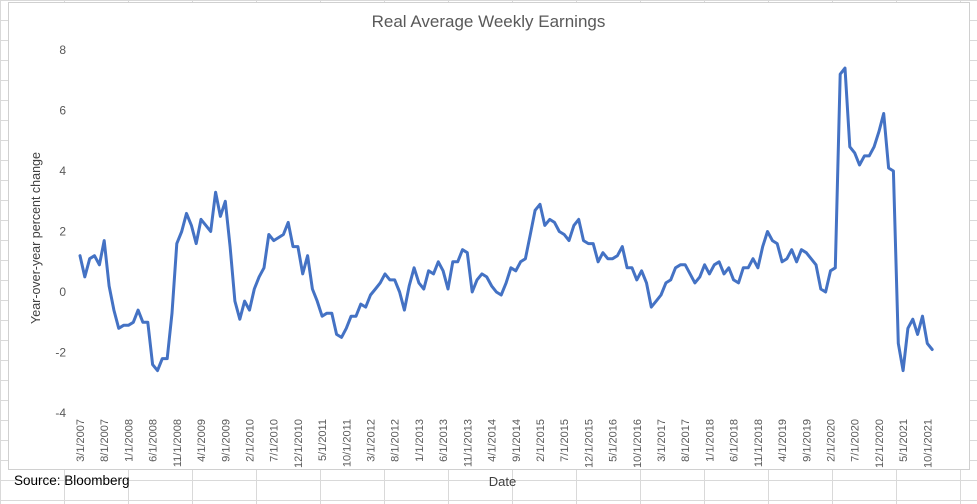 The image size is (977, 504). Describe the element at coordinates (372, 440) in the screenshot. I see `x-tick-label: 3/1/2012` at that location.